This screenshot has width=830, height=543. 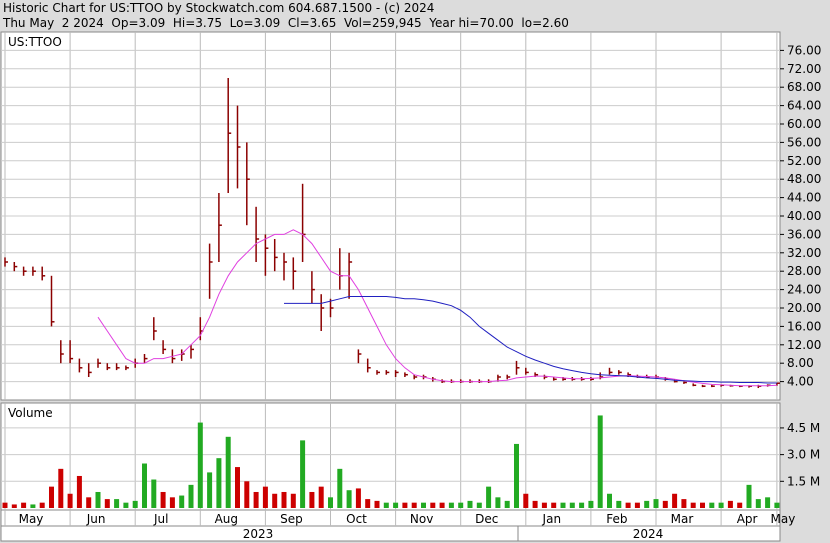 I want to click on y-tick-label: 8.00, so click(x=800, y=363).